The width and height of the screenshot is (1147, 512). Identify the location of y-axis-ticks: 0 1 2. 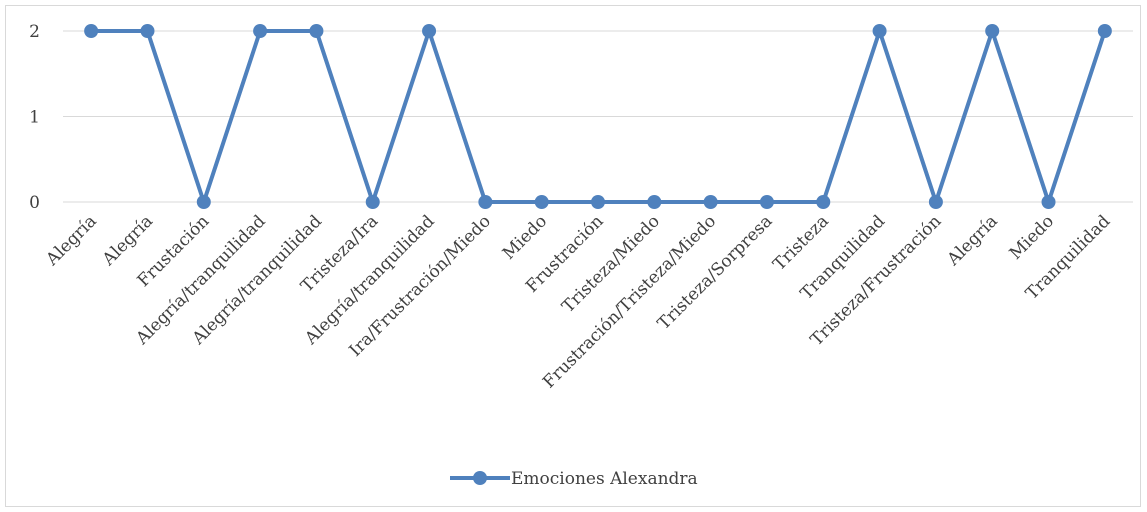
(34, 117).